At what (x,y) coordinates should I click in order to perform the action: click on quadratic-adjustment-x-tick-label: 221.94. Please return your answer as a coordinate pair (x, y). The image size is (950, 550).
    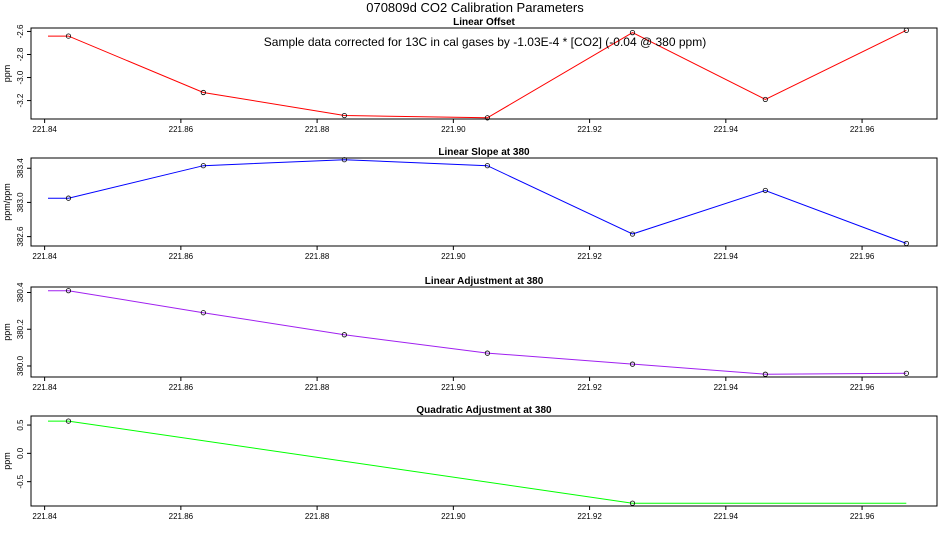
    Looking at the image, I should click on (726, 516).